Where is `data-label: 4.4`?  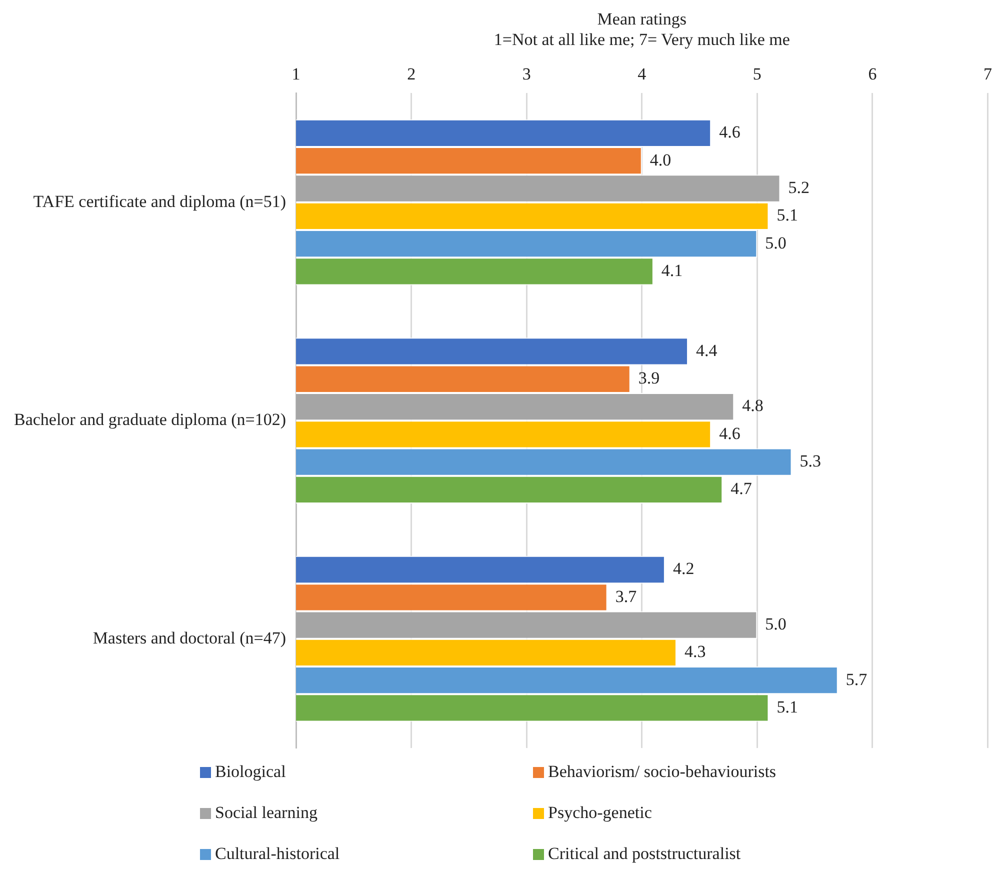 data-label: 4.4 is located at coordinates (707, 350).